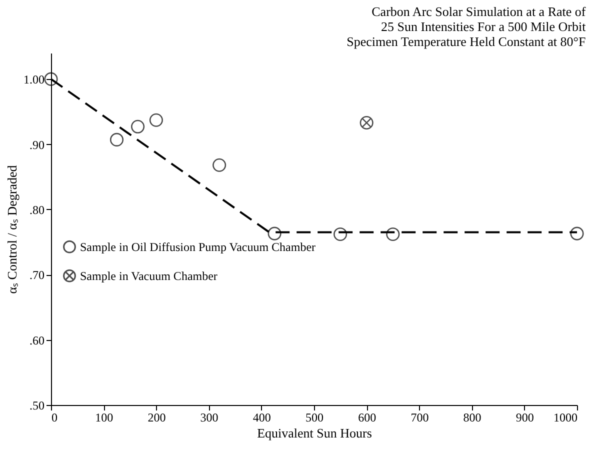 This screenshot has width=608, height=454. I want to click on x-tick-label: 1000, so click(566, 417).